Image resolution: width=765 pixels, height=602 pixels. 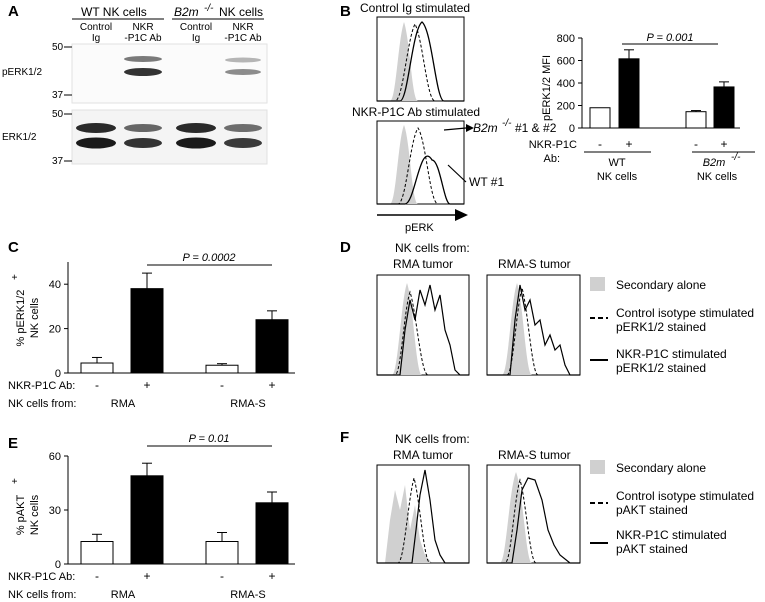 I want to click on e-pvalue: P = 0.01, so click(x=209, y=439).